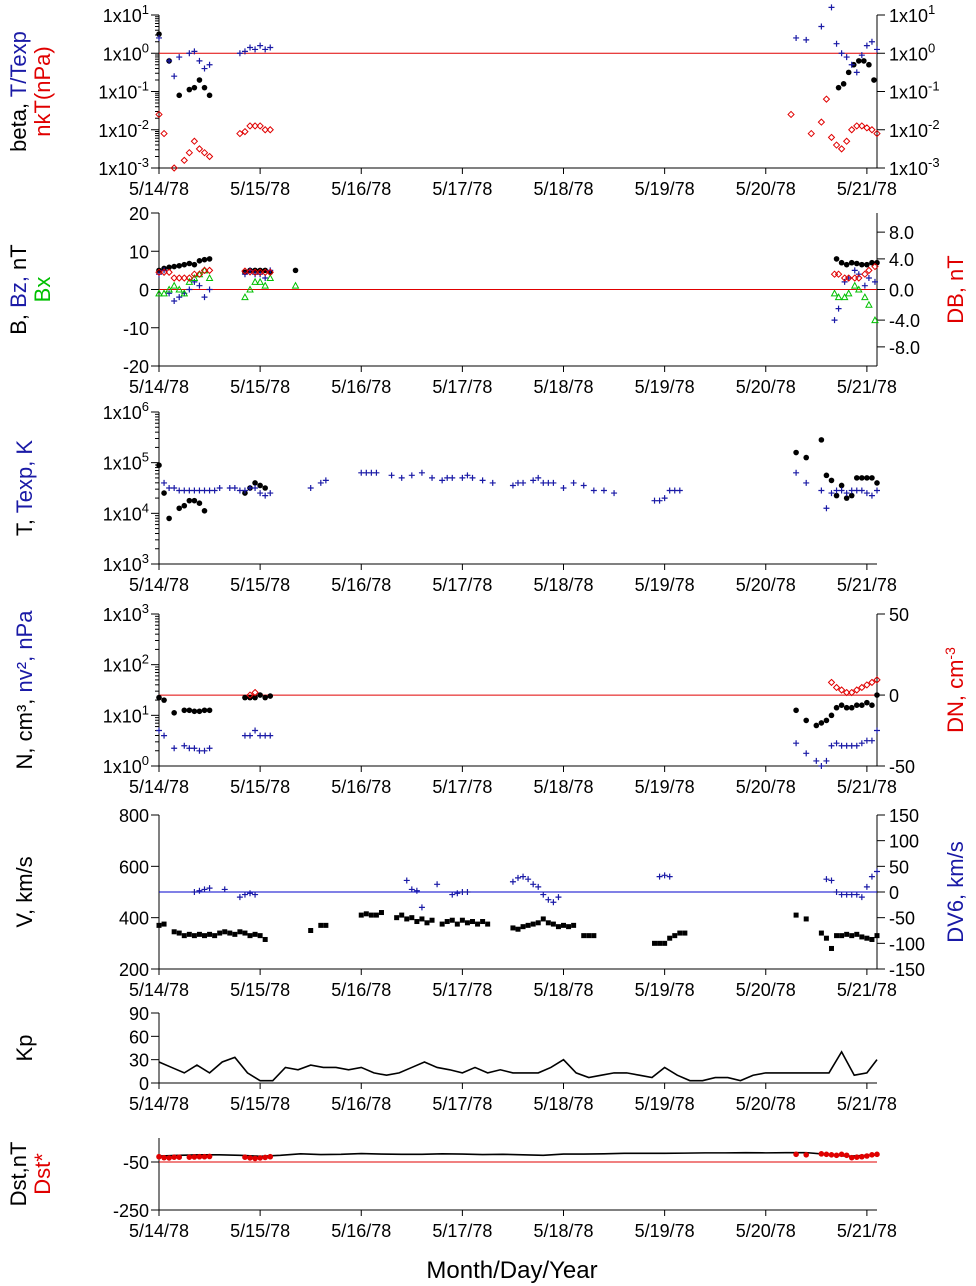 Image resolution: width=976 pixels, height=1286 pixels. Describe the element at coordinates (260, 1231) in the screenshot. I see `panel-6-x-tick-label: 5/15/78` at that location.